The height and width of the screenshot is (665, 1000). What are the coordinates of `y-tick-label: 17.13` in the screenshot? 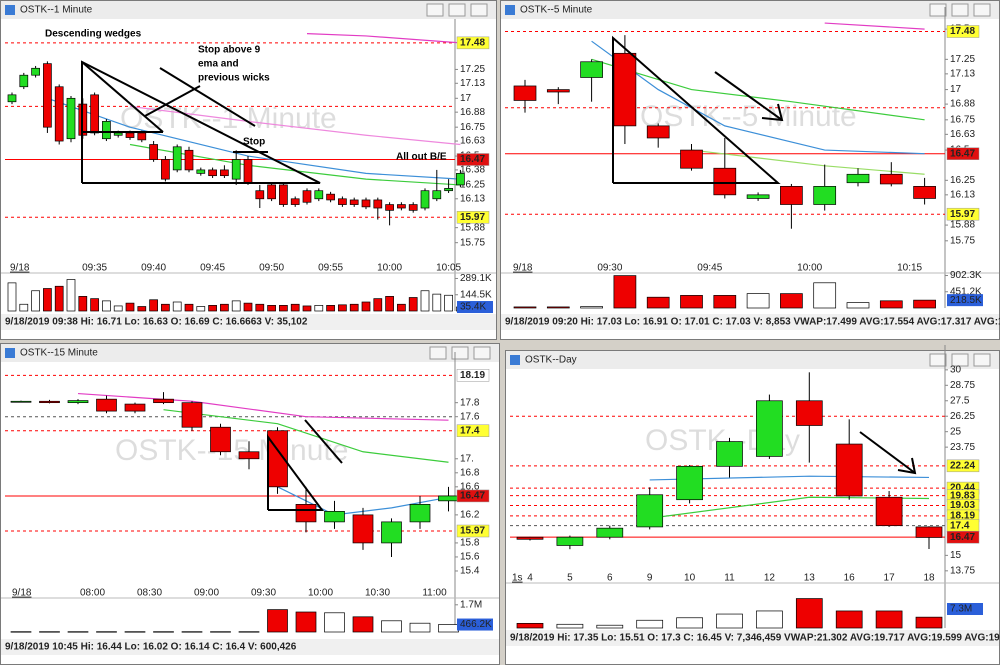 It's located at (472, 83).